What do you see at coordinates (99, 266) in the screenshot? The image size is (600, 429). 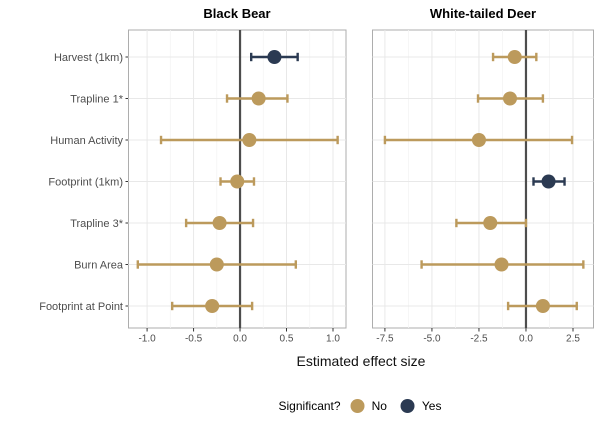 I see `y-axis-label: Burn Area` at bounding box center [99, 266].